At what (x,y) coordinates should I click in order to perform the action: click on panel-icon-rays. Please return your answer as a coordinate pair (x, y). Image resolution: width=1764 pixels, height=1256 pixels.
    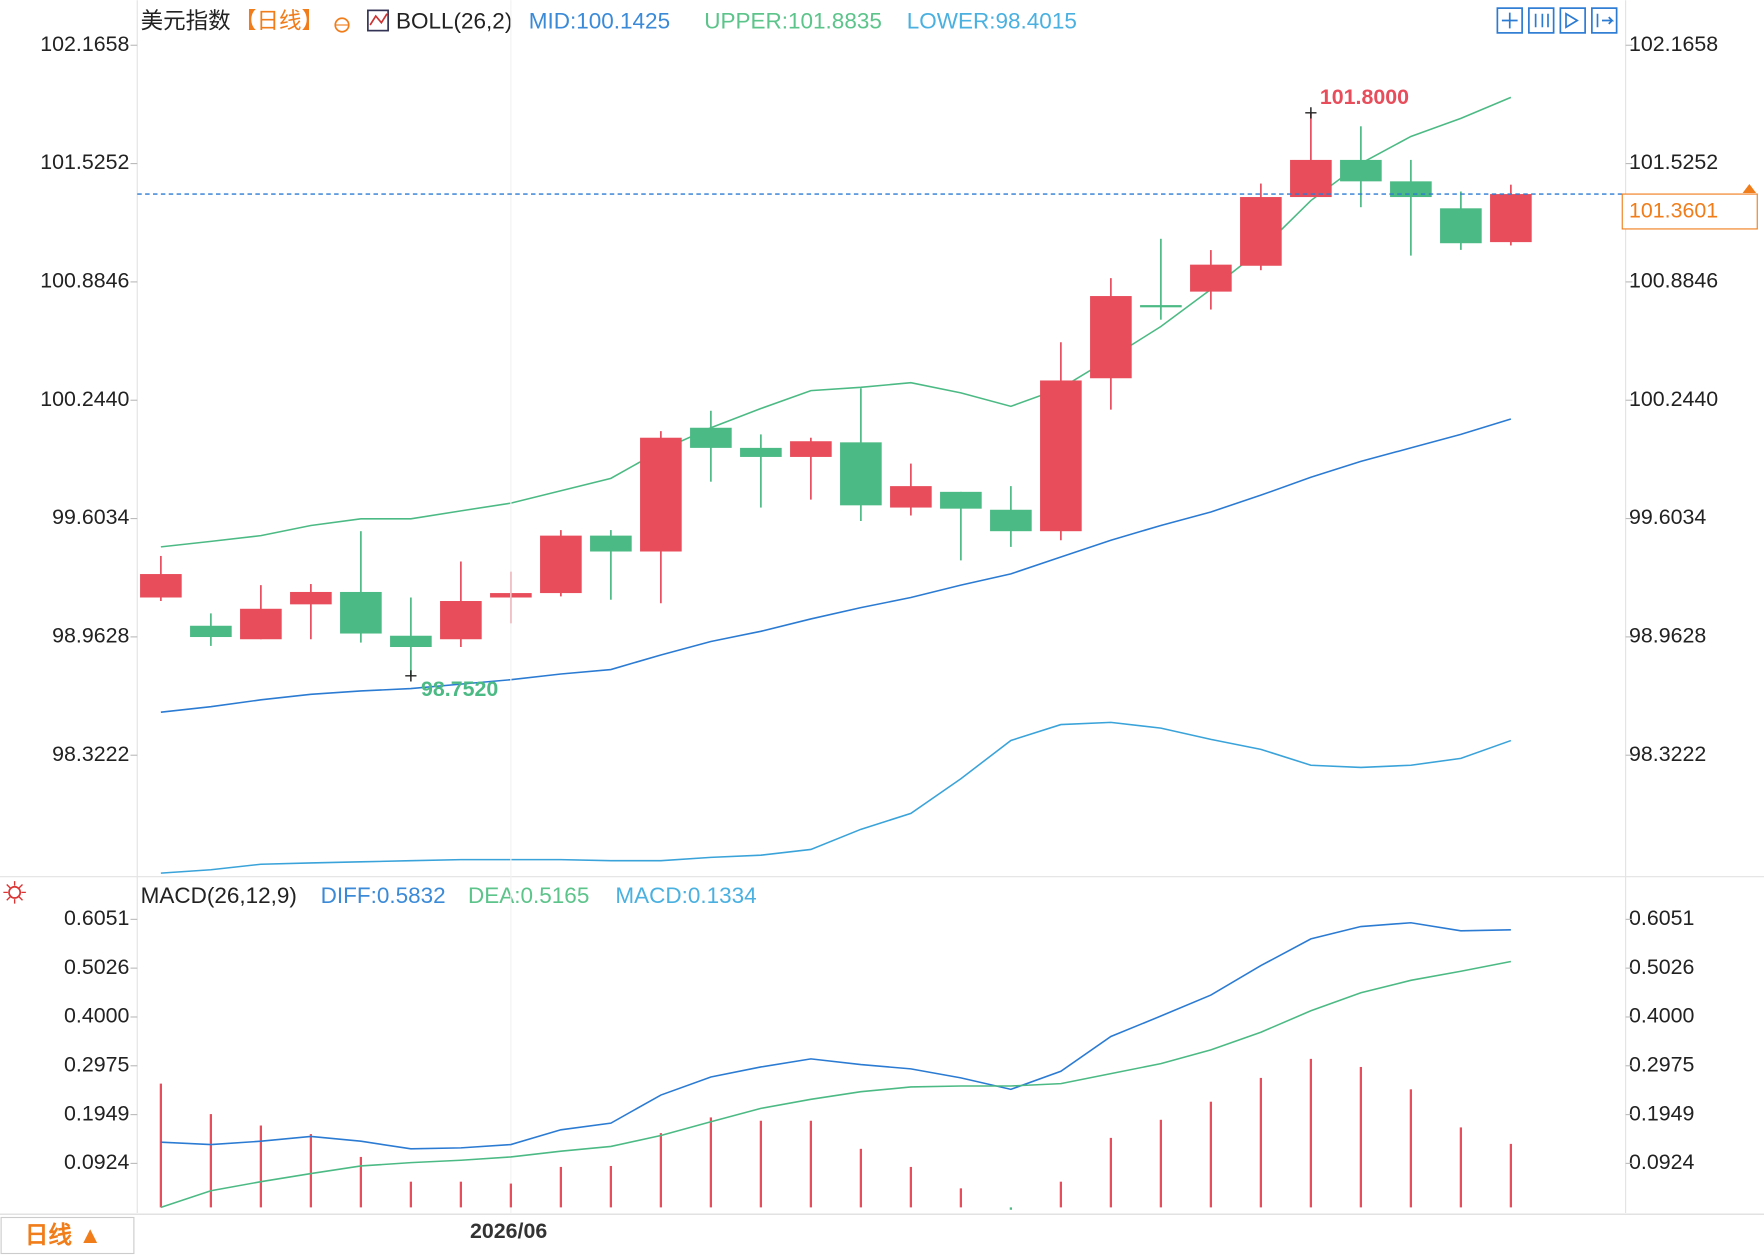
    Looking at the image, I should click on (14, 892).